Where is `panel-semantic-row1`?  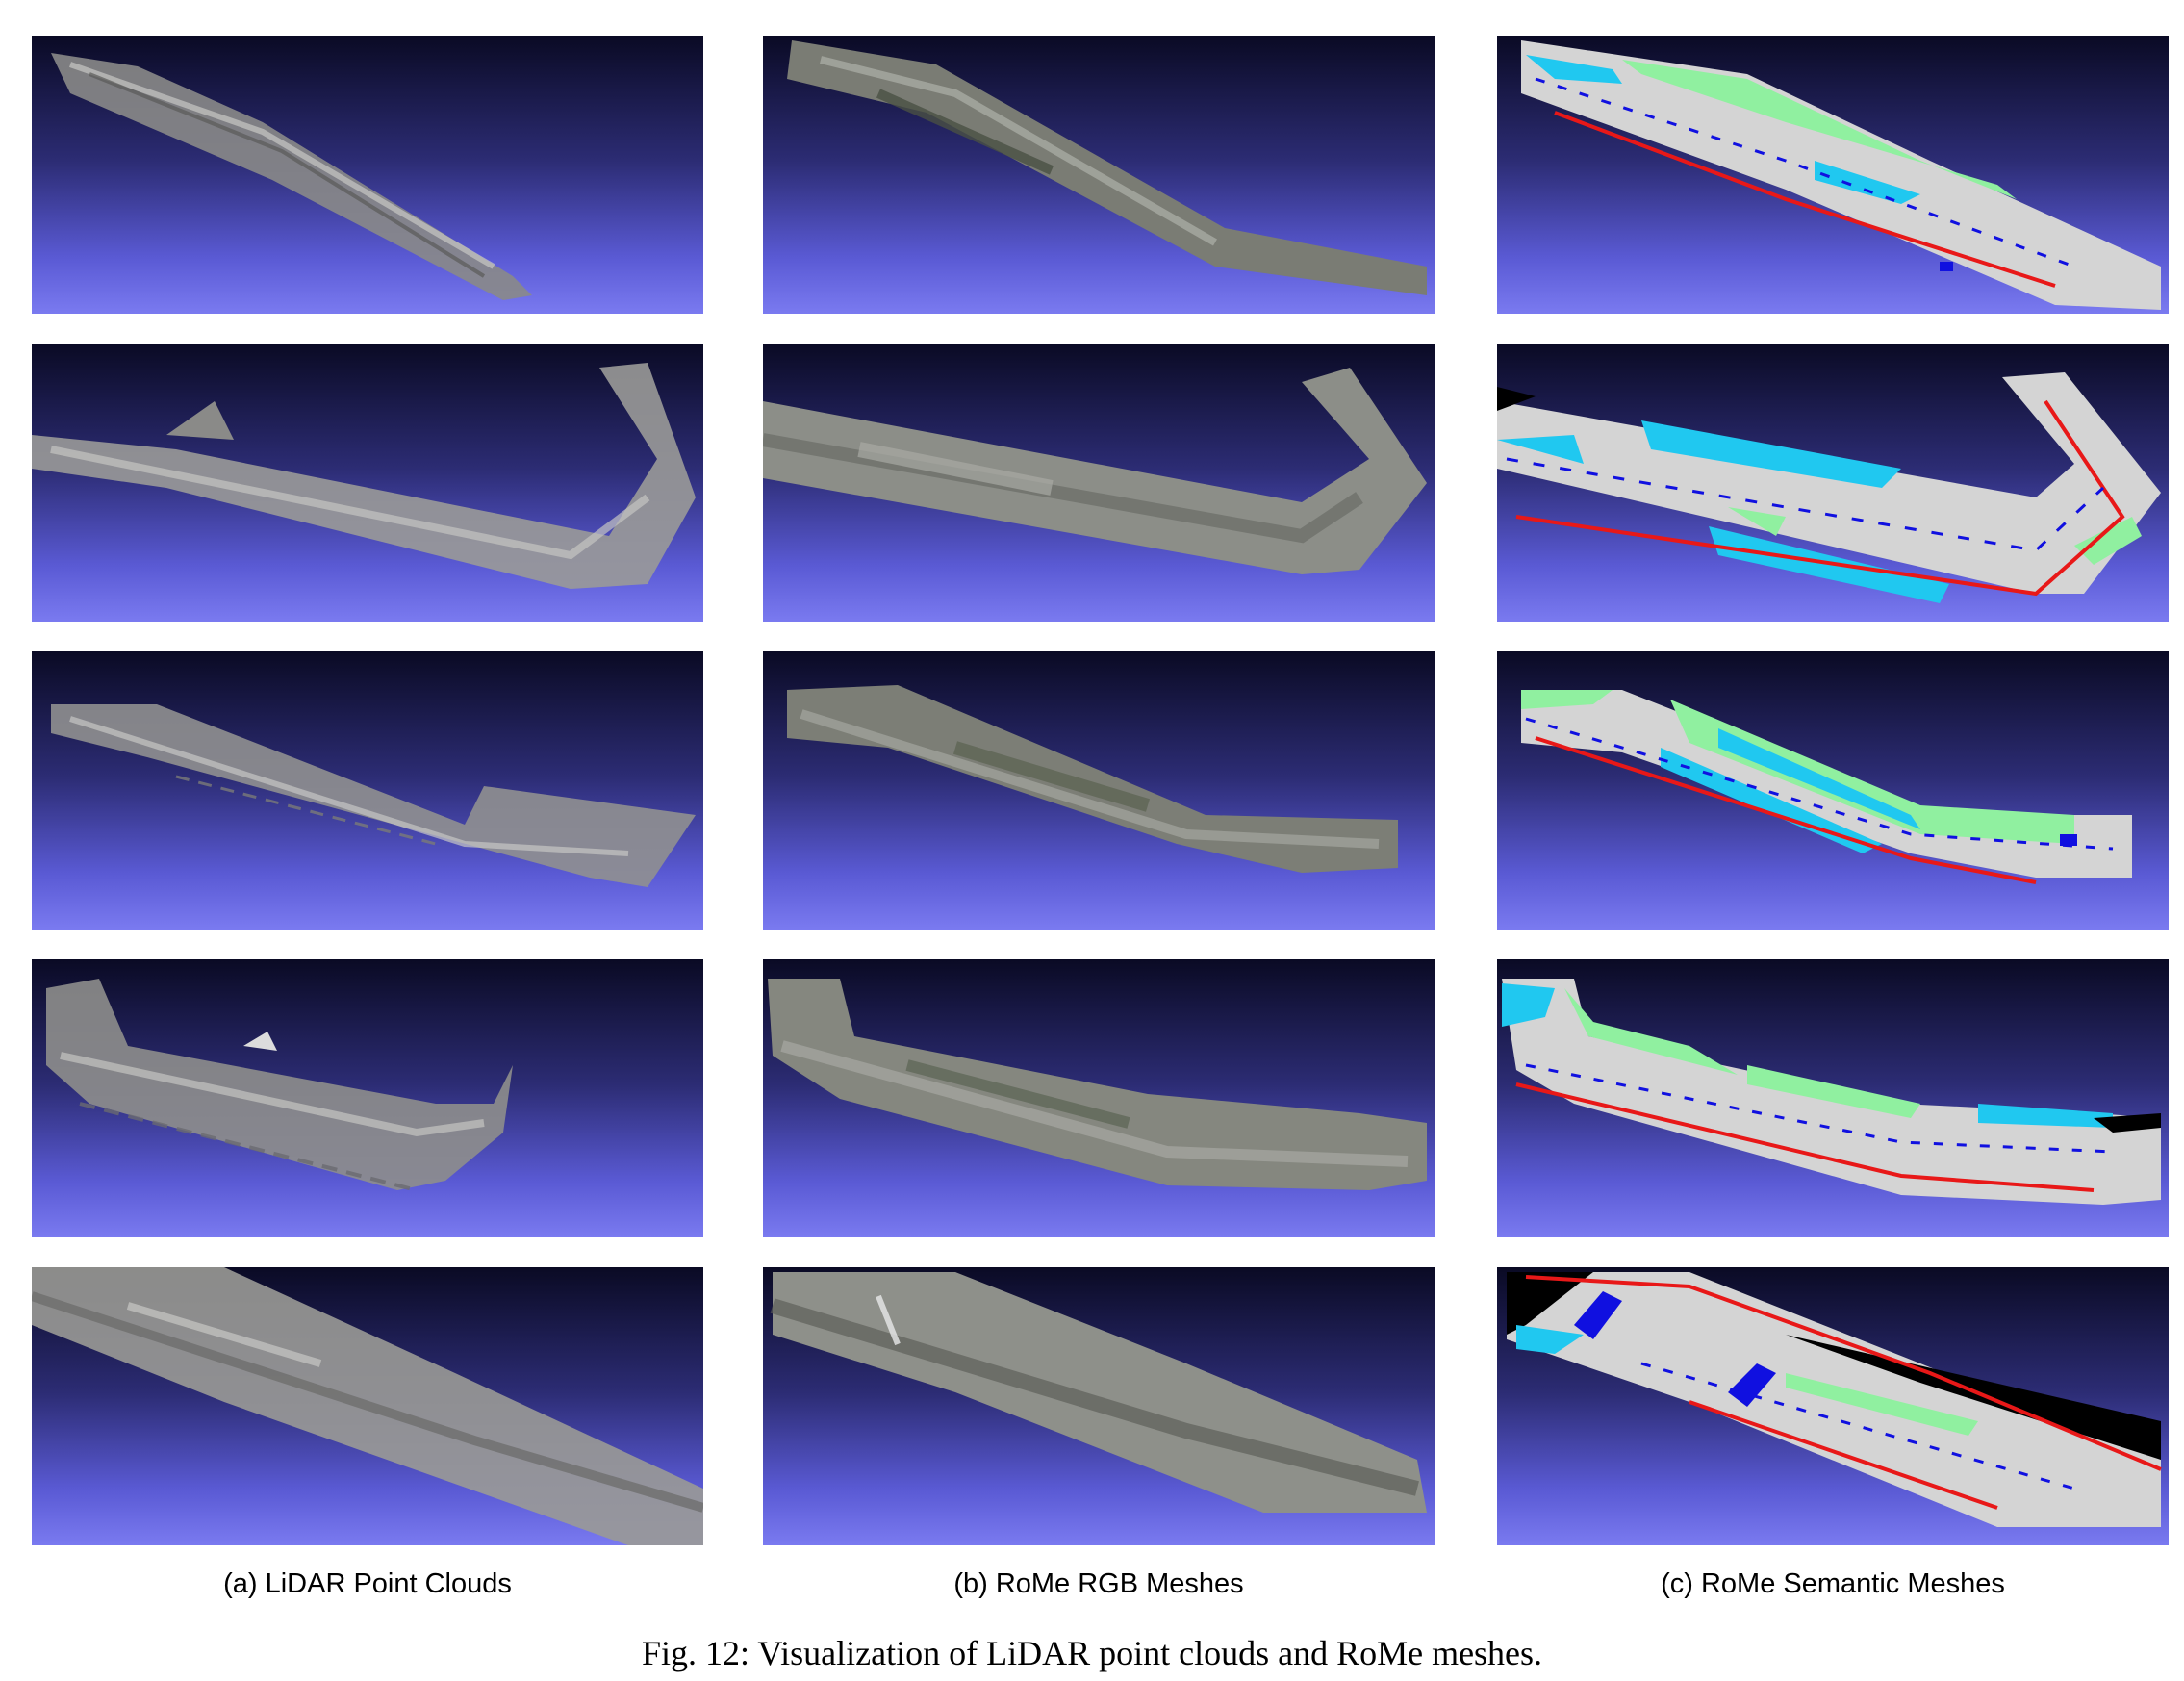 panel-semantic-row1 is located at coordinates (1833, 175).